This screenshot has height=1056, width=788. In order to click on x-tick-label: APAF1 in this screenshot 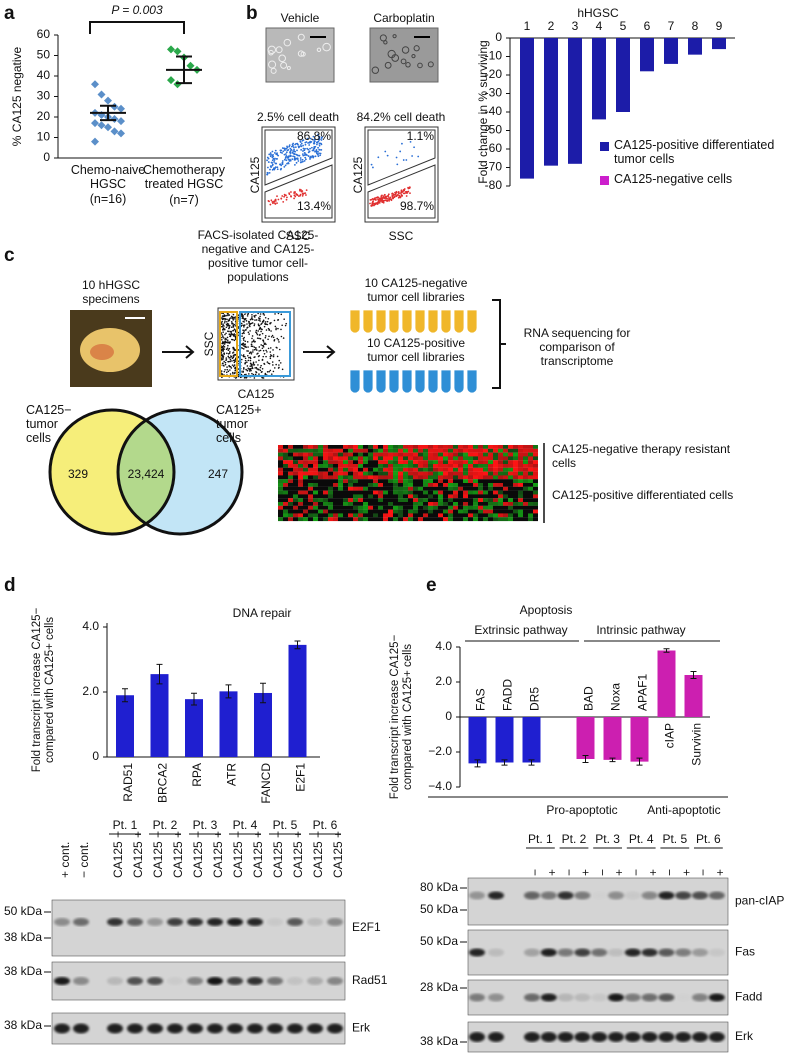, I will do `click(643, 692)`.